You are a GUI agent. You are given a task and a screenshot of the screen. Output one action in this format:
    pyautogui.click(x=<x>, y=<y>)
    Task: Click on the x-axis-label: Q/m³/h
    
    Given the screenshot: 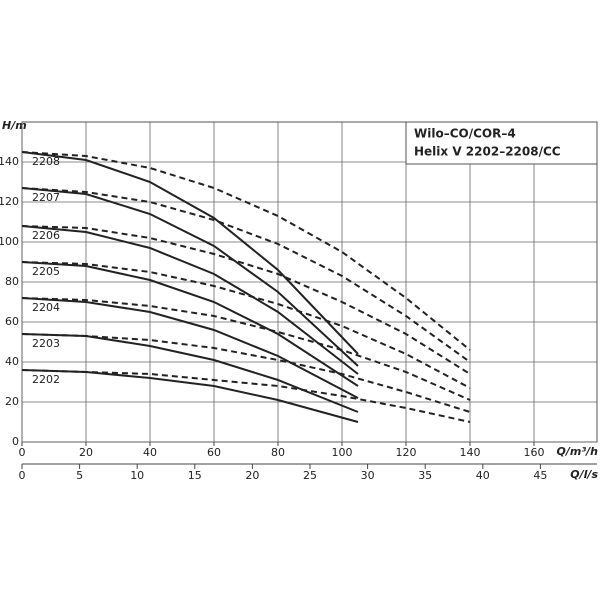 What is the action you would take?
    pyautogui.click(x=578, y=451)
    